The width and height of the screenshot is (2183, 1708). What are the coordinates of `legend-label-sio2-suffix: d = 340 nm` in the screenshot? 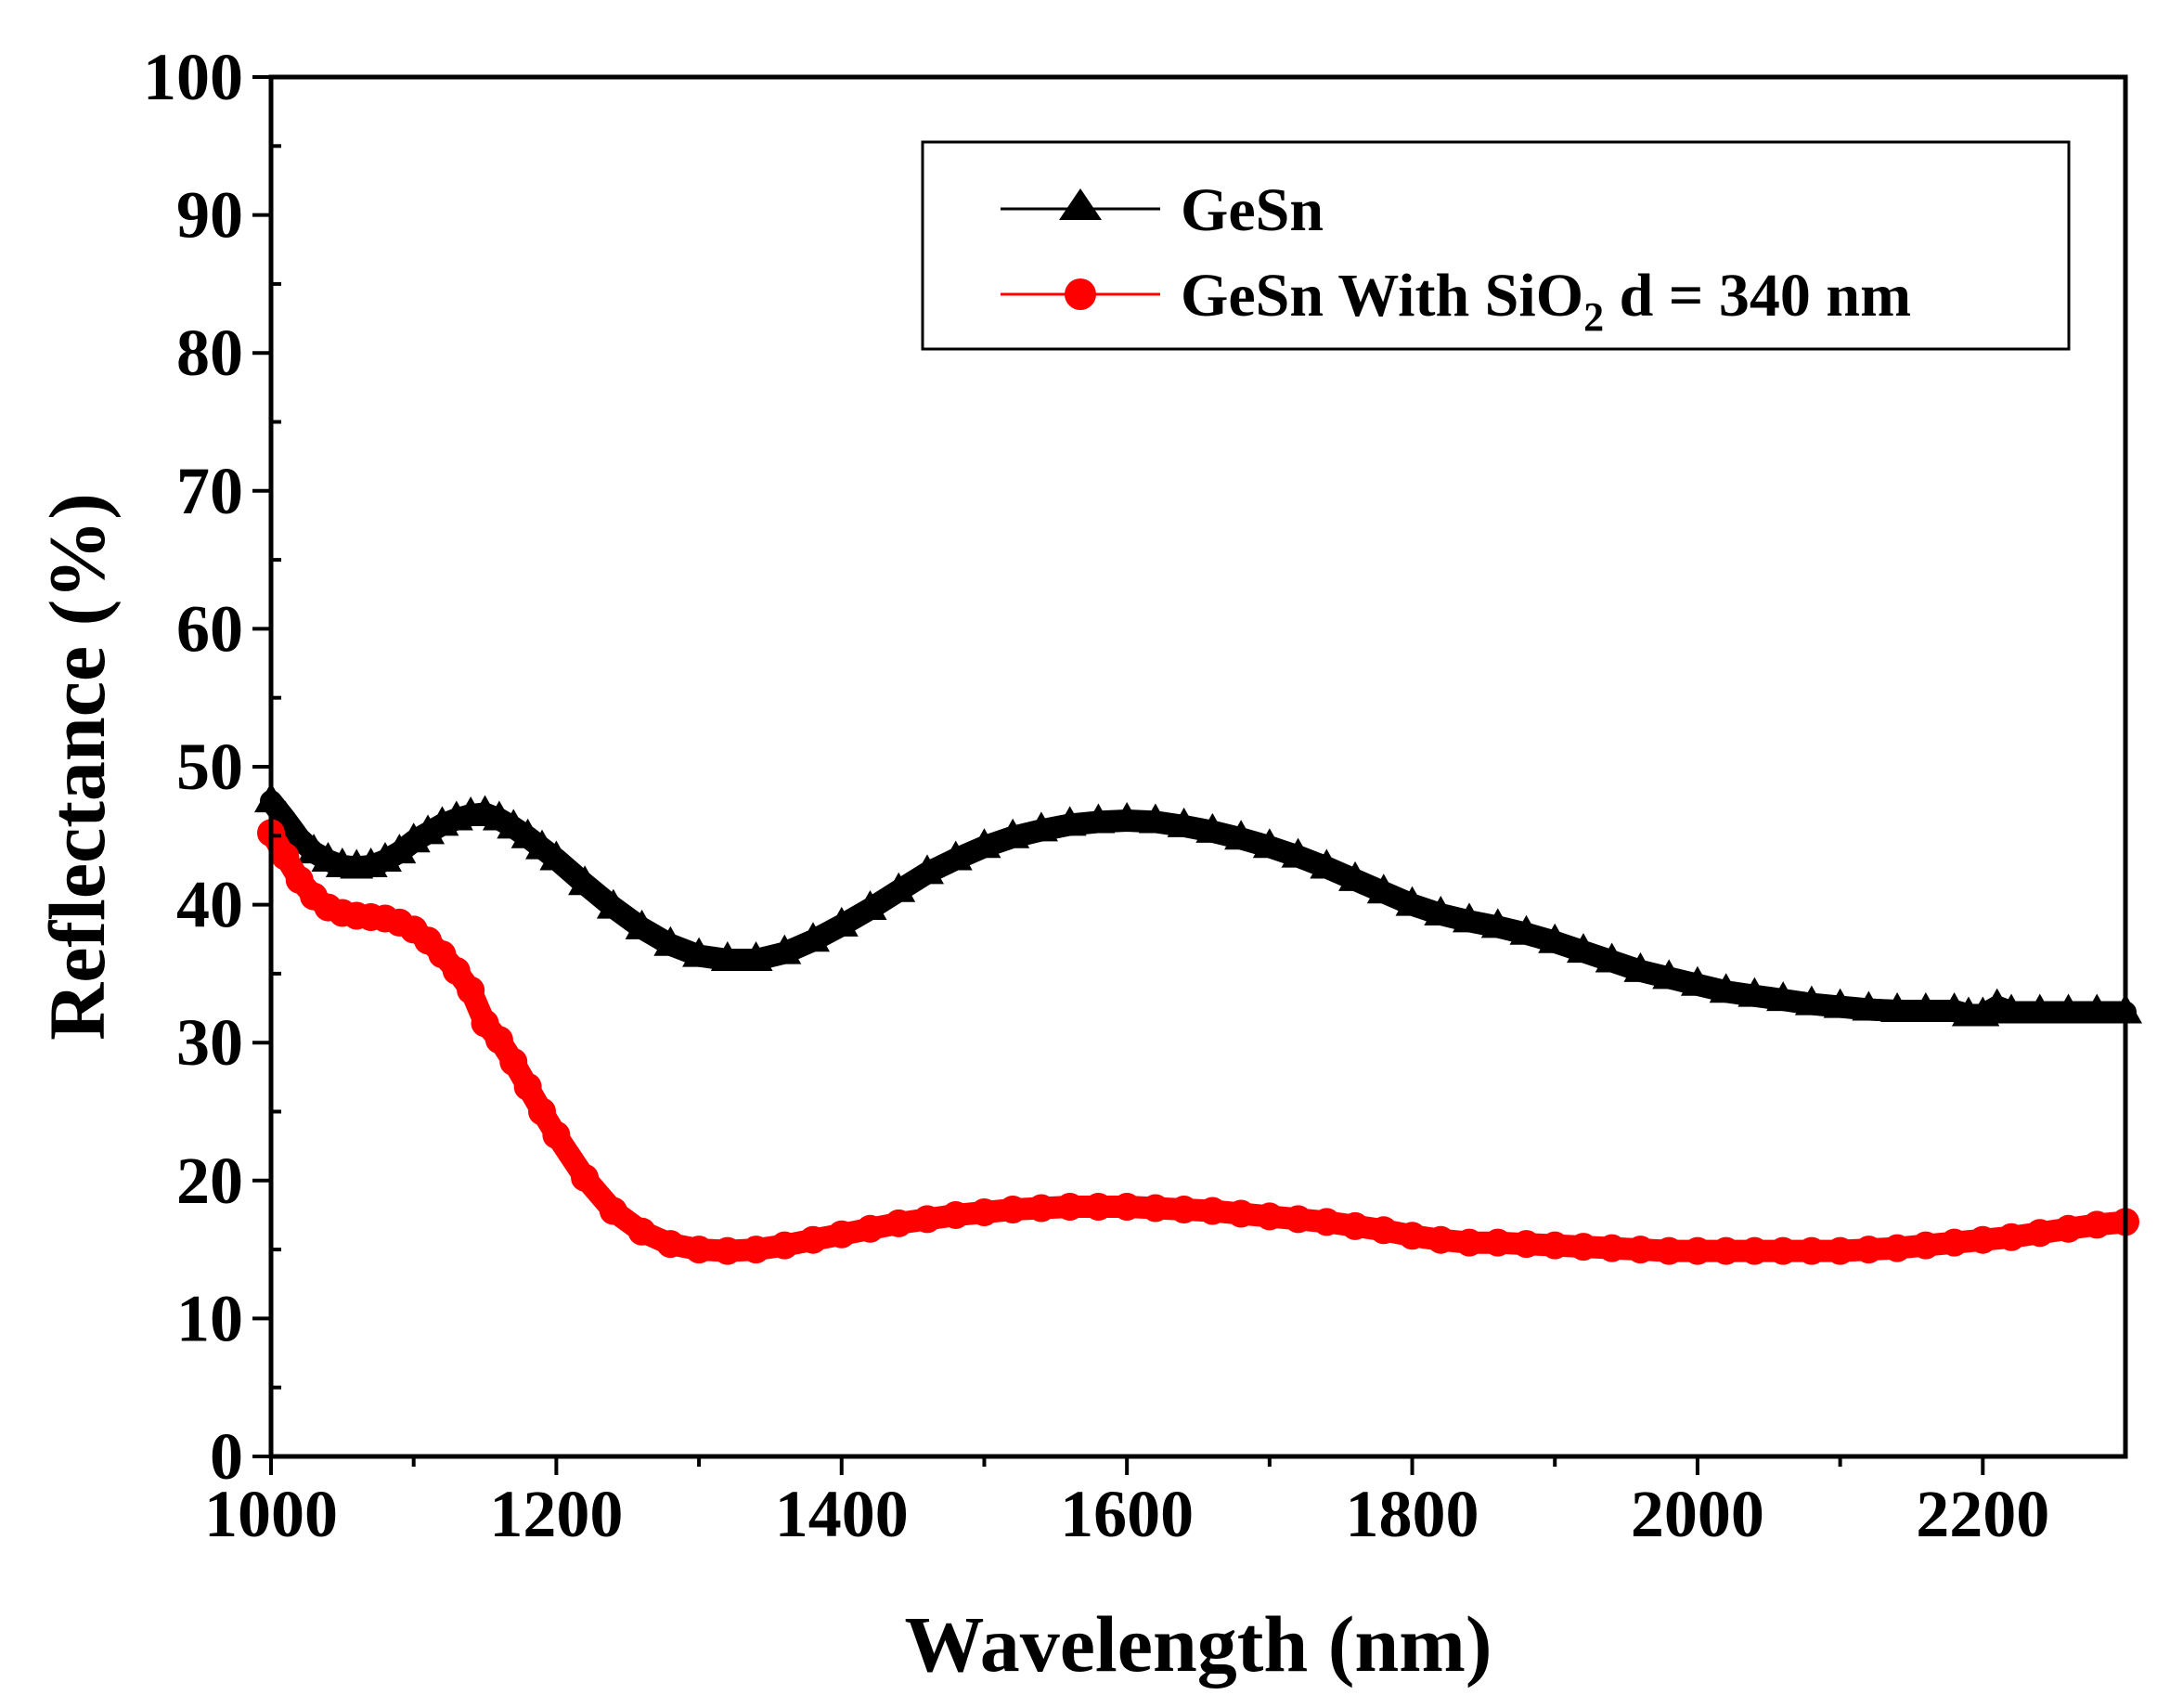 It's located at (1757, 296).